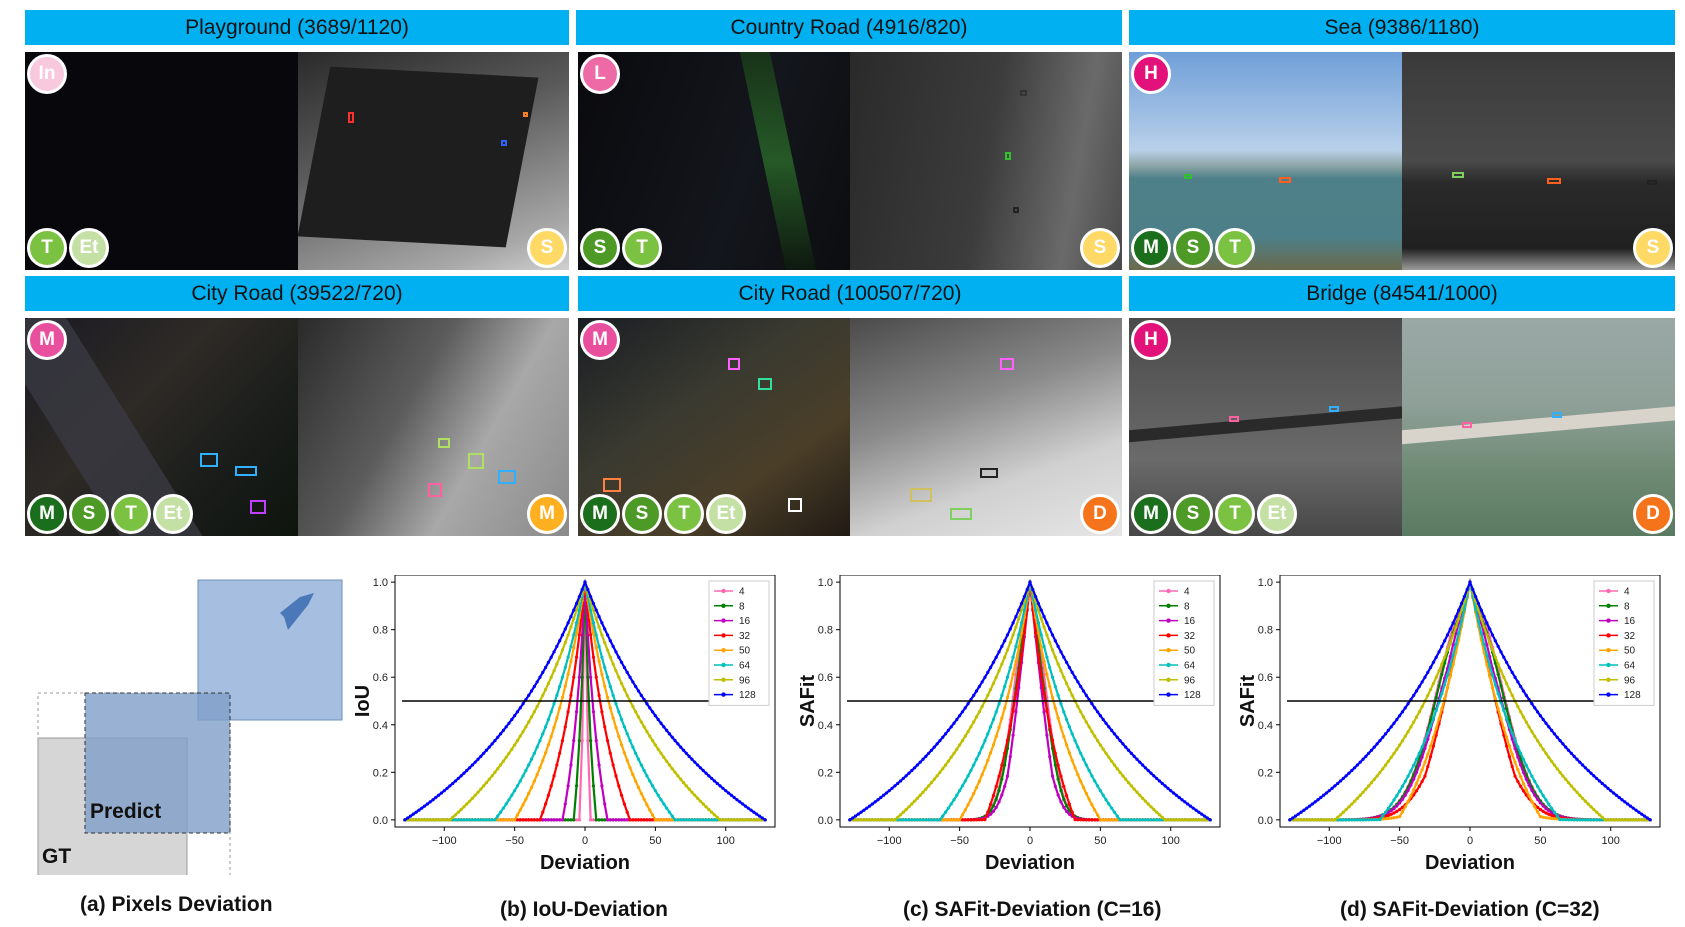 The image size is (1685, 927). I want to click on y-tick-label: 0.8, so click(1265, 631).